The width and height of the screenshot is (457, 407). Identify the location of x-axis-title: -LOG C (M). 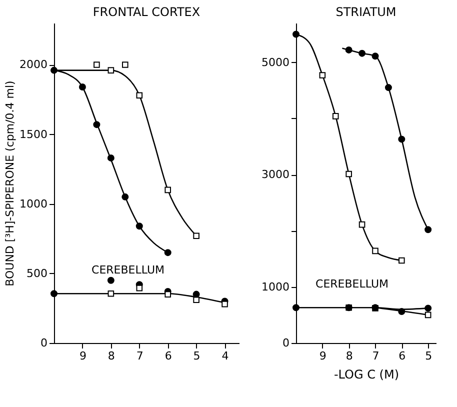
(367, 375).